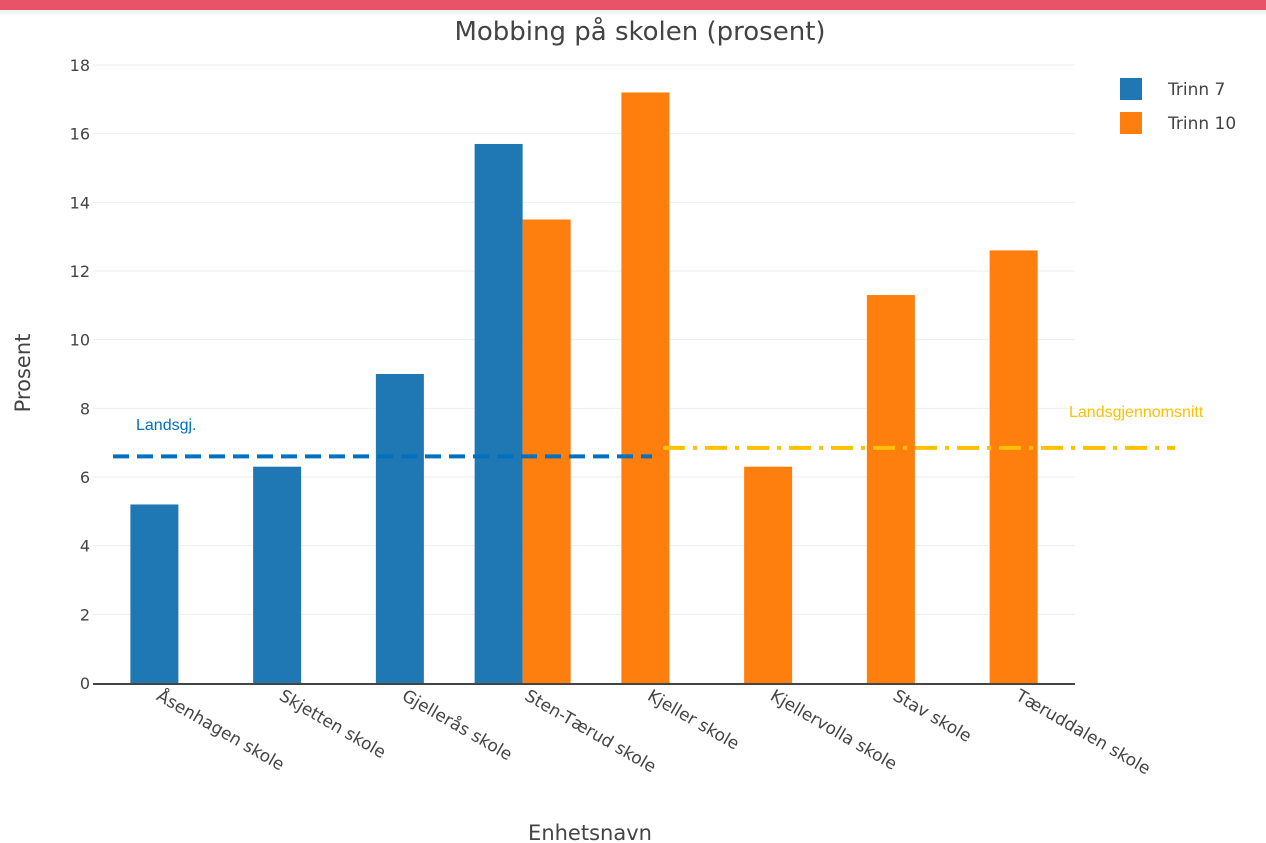 Image resolution: width=1266 pixels, height=843 pixels. Describe the element at coordinates (1178, 106) in the screenshot. I see `legend: Trinn 7 Trinn 10` at that location.